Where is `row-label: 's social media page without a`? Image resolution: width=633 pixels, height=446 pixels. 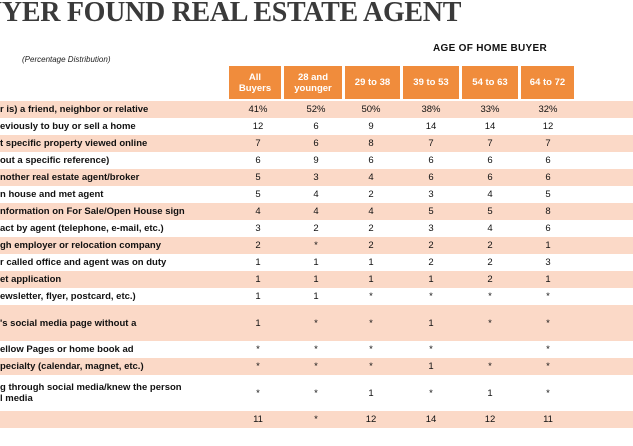
row-label: 's social media page without a is located at coordinates (68, 323).